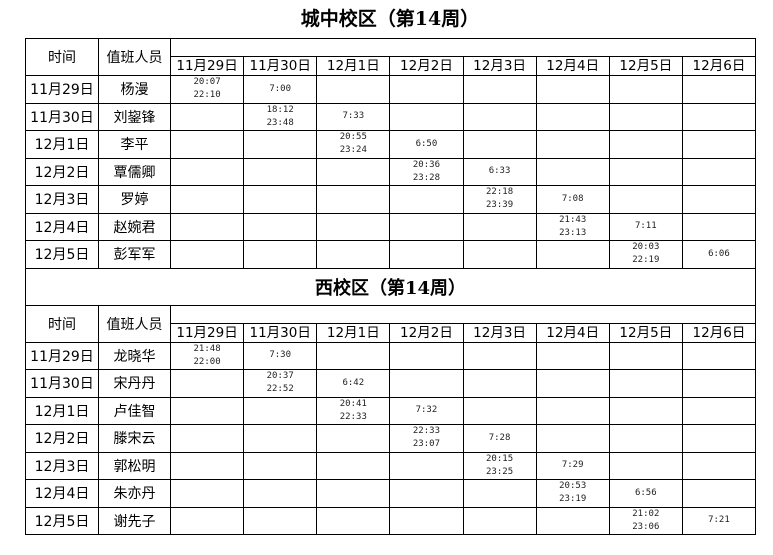 This screenshot has height=555, width=773. I want to click on time-cell: 20:36 23:28, so click(426, 171).